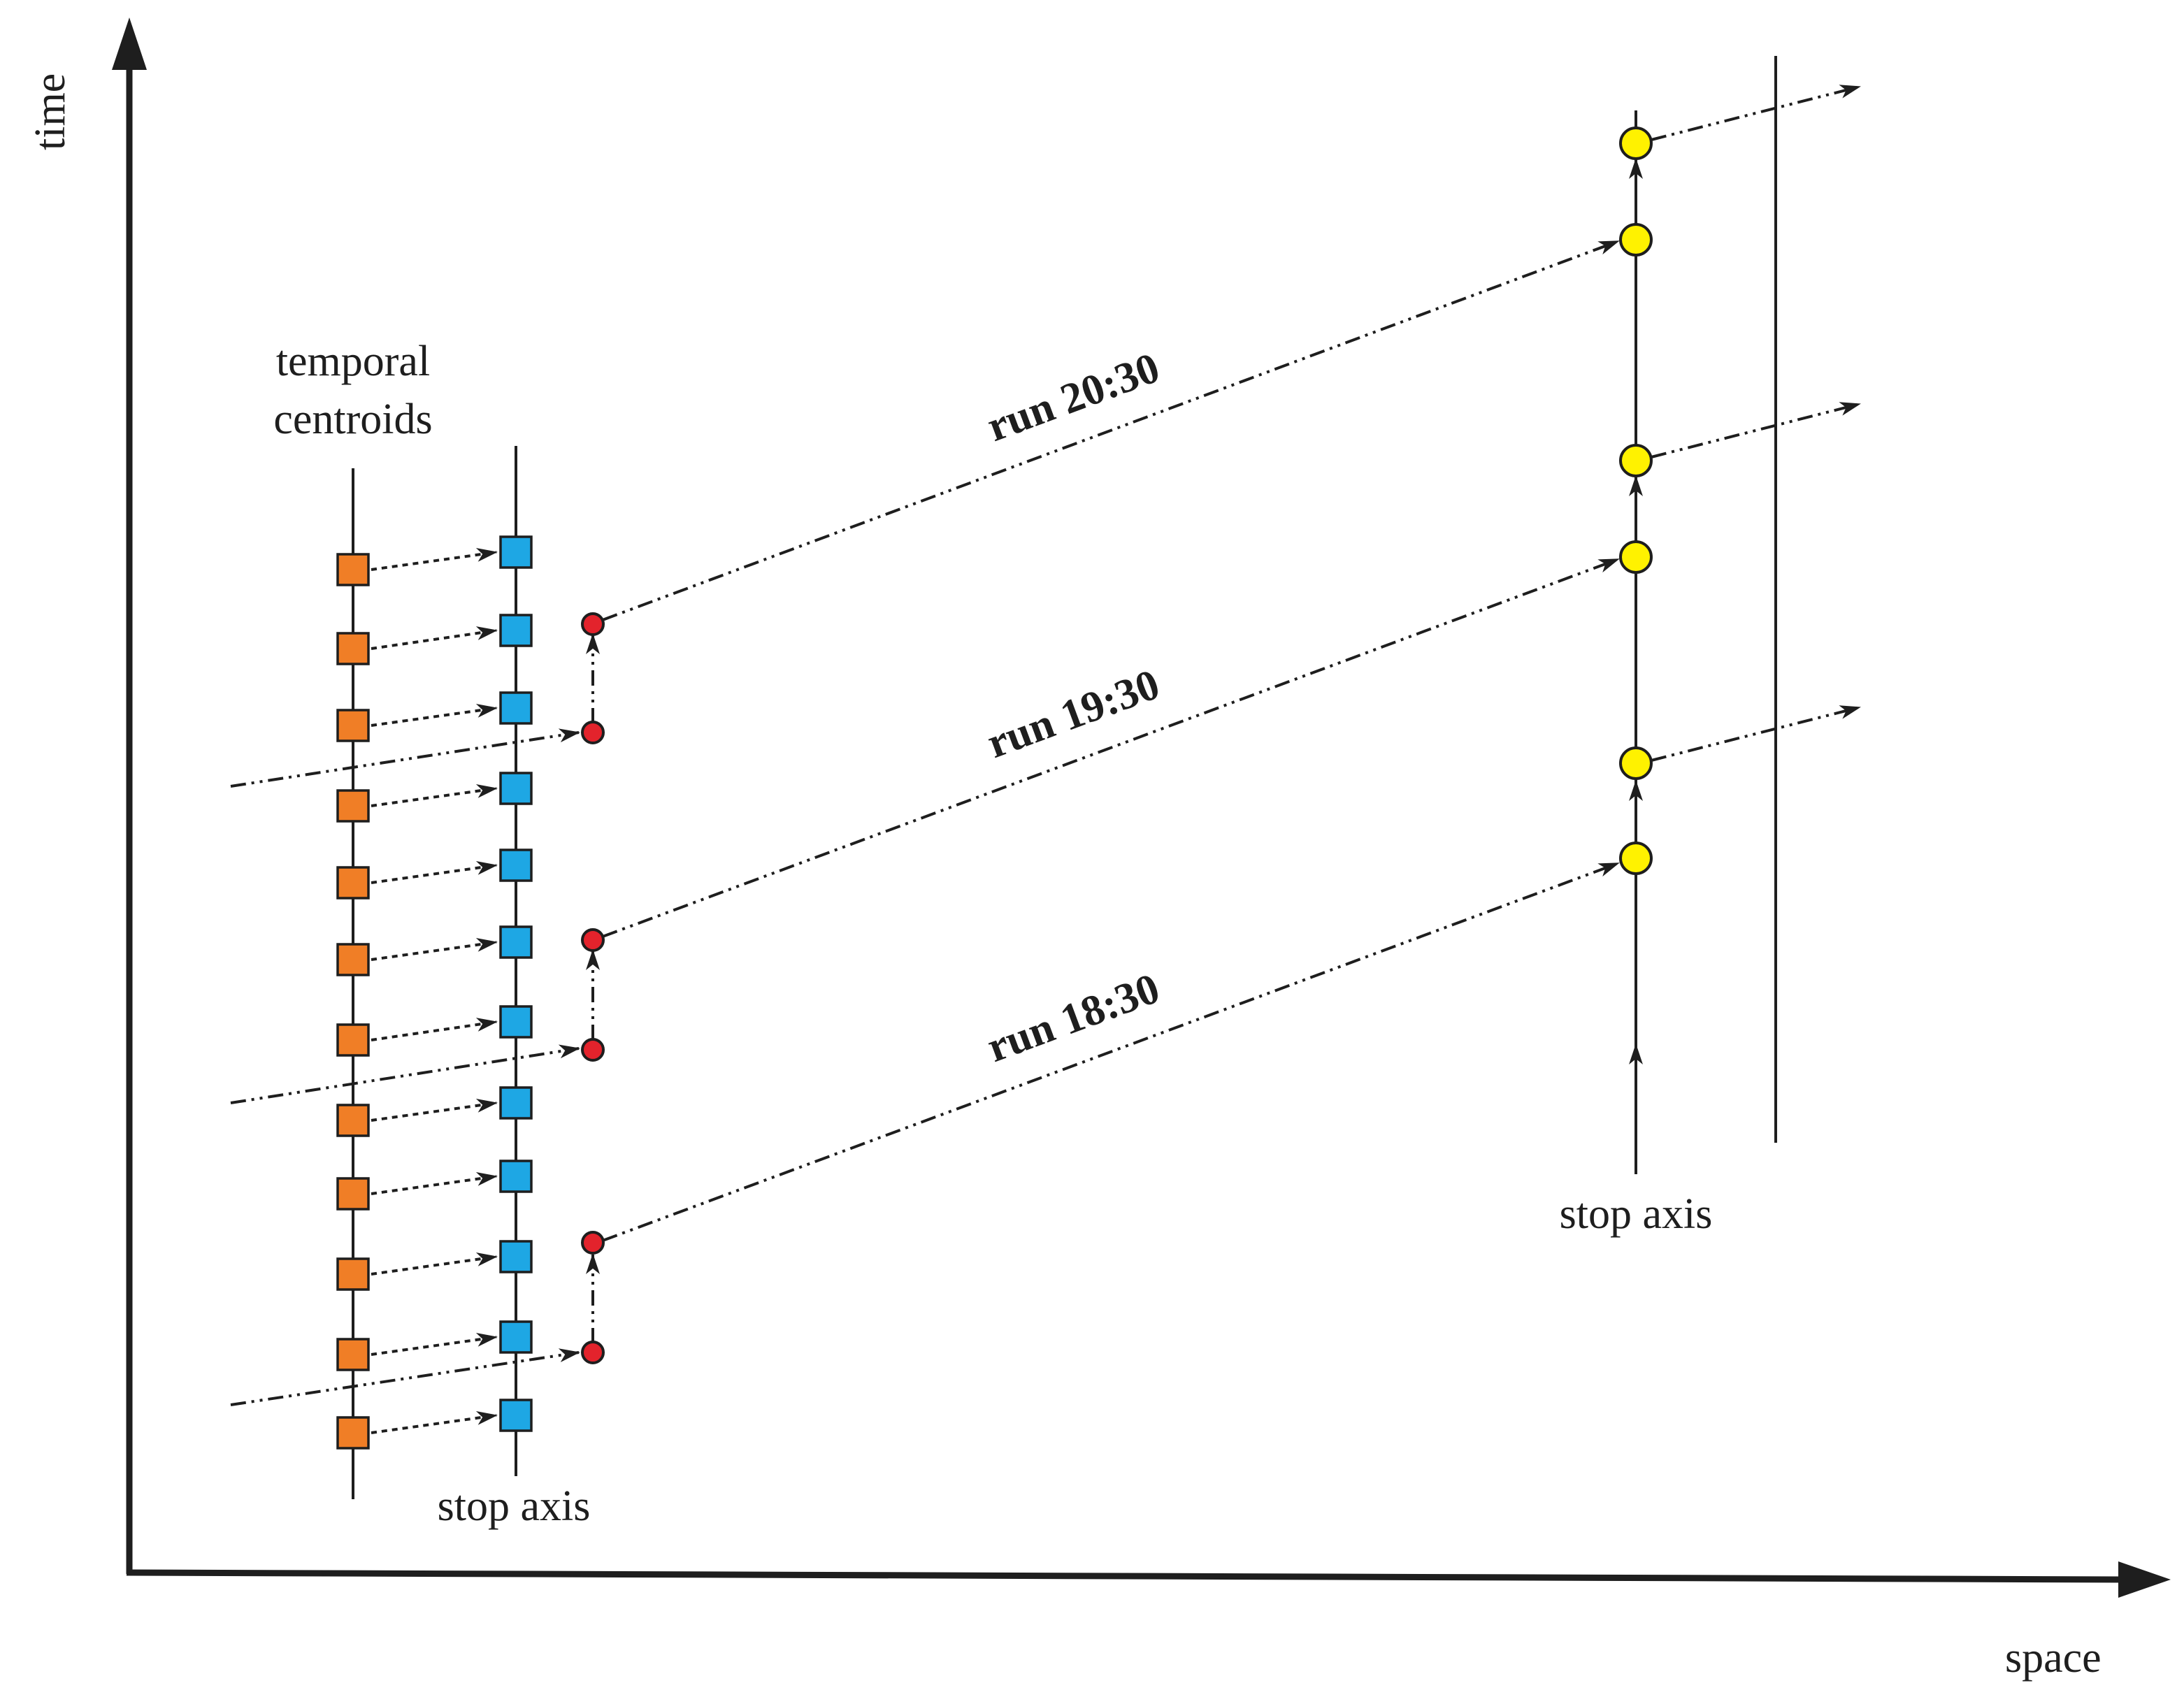 The height and width of the screenshot is (1697, 2184). Describe the element at coordinates (593, 940) in the screenshot. I see `departure-point-1930-dep` at that location.